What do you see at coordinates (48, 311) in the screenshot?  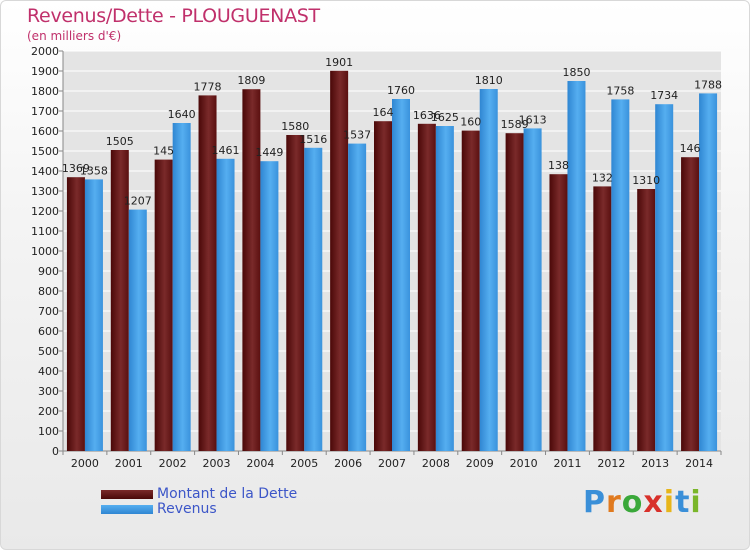 I see `y-tick-label: 700` at bounding box center [48, 311].